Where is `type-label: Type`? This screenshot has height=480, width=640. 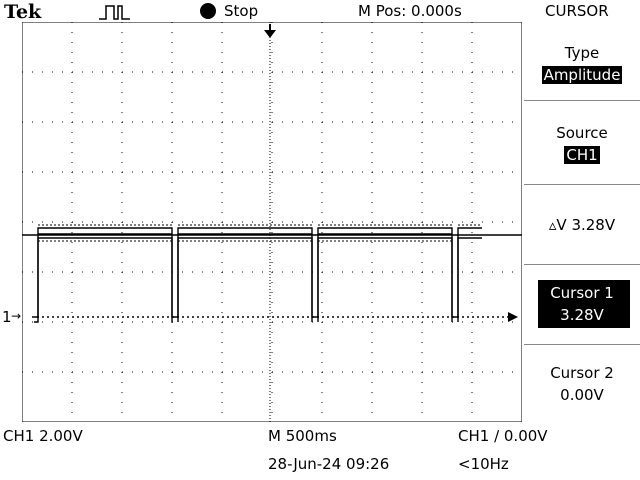
type-label: Type is located at coordinates (582, 53).